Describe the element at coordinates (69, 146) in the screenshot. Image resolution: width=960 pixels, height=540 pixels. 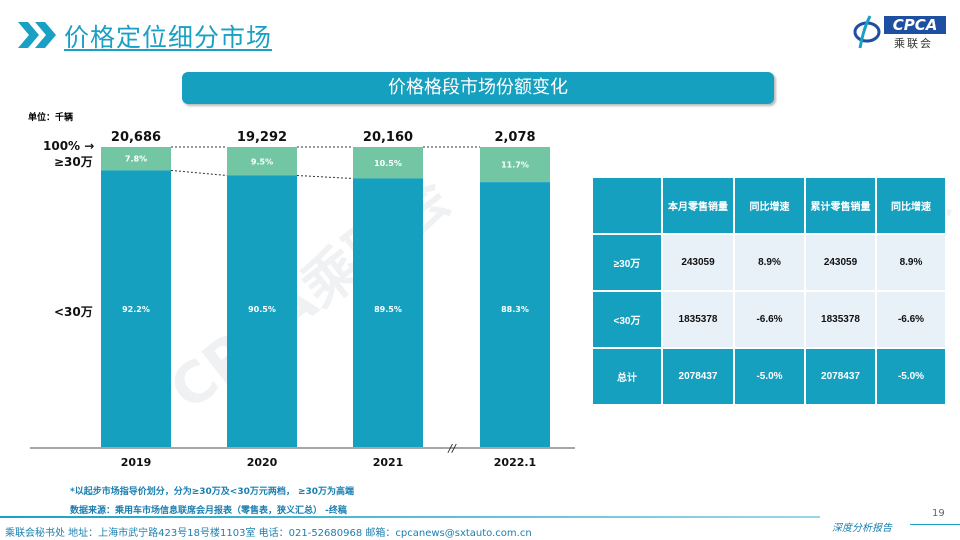
I see `top-100-label: 100% →` at that location.